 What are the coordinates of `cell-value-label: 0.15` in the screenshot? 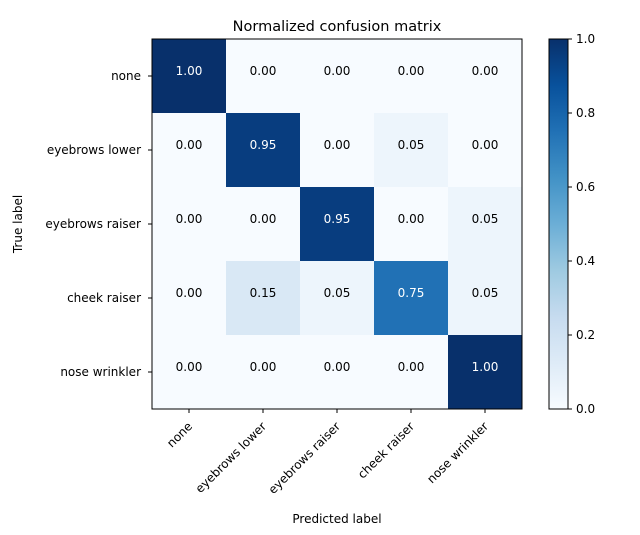 It's located at (263, 293).